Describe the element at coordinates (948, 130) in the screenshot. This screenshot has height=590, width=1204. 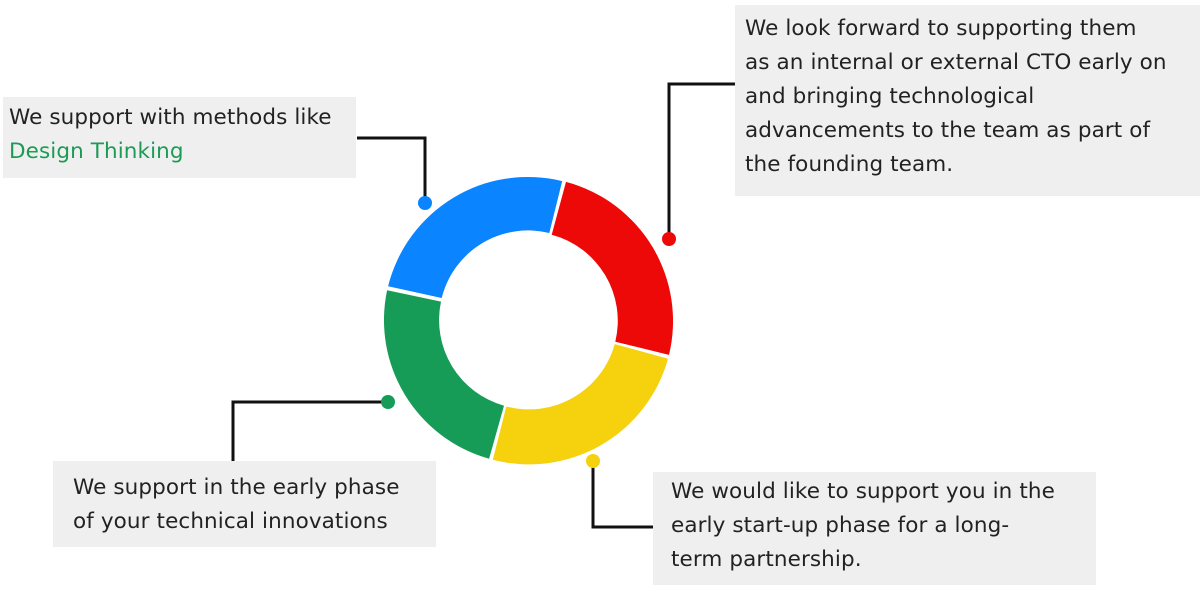
I see `callout-text-line: advancements to the team as part of` at that location.